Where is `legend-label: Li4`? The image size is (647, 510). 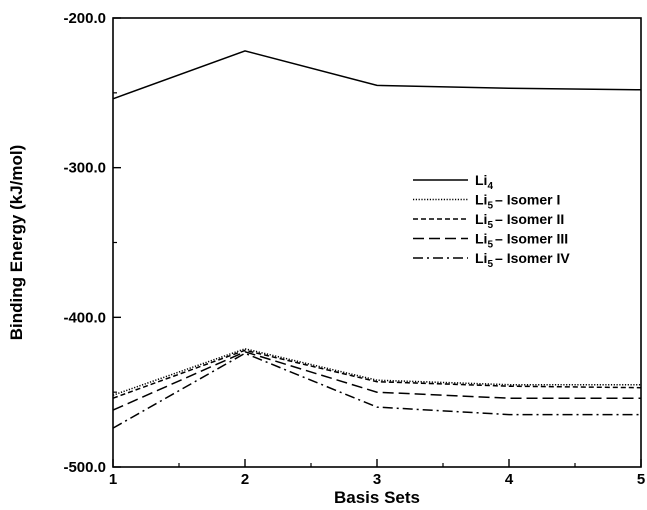 legend-label: Li4 is located at coordinates (484, 182).